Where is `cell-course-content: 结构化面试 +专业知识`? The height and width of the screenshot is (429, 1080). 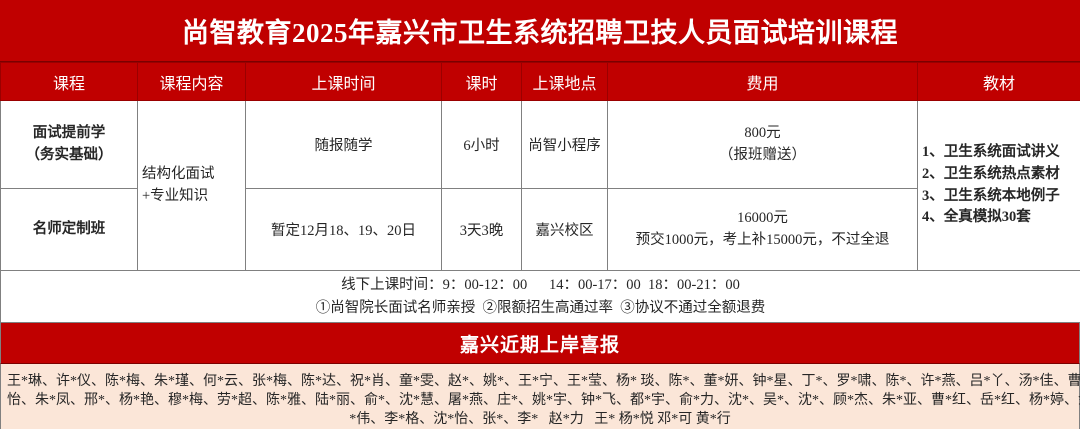
cell-course-content: 结构化面试 +专业知识 is located at coordinates (191, 185).